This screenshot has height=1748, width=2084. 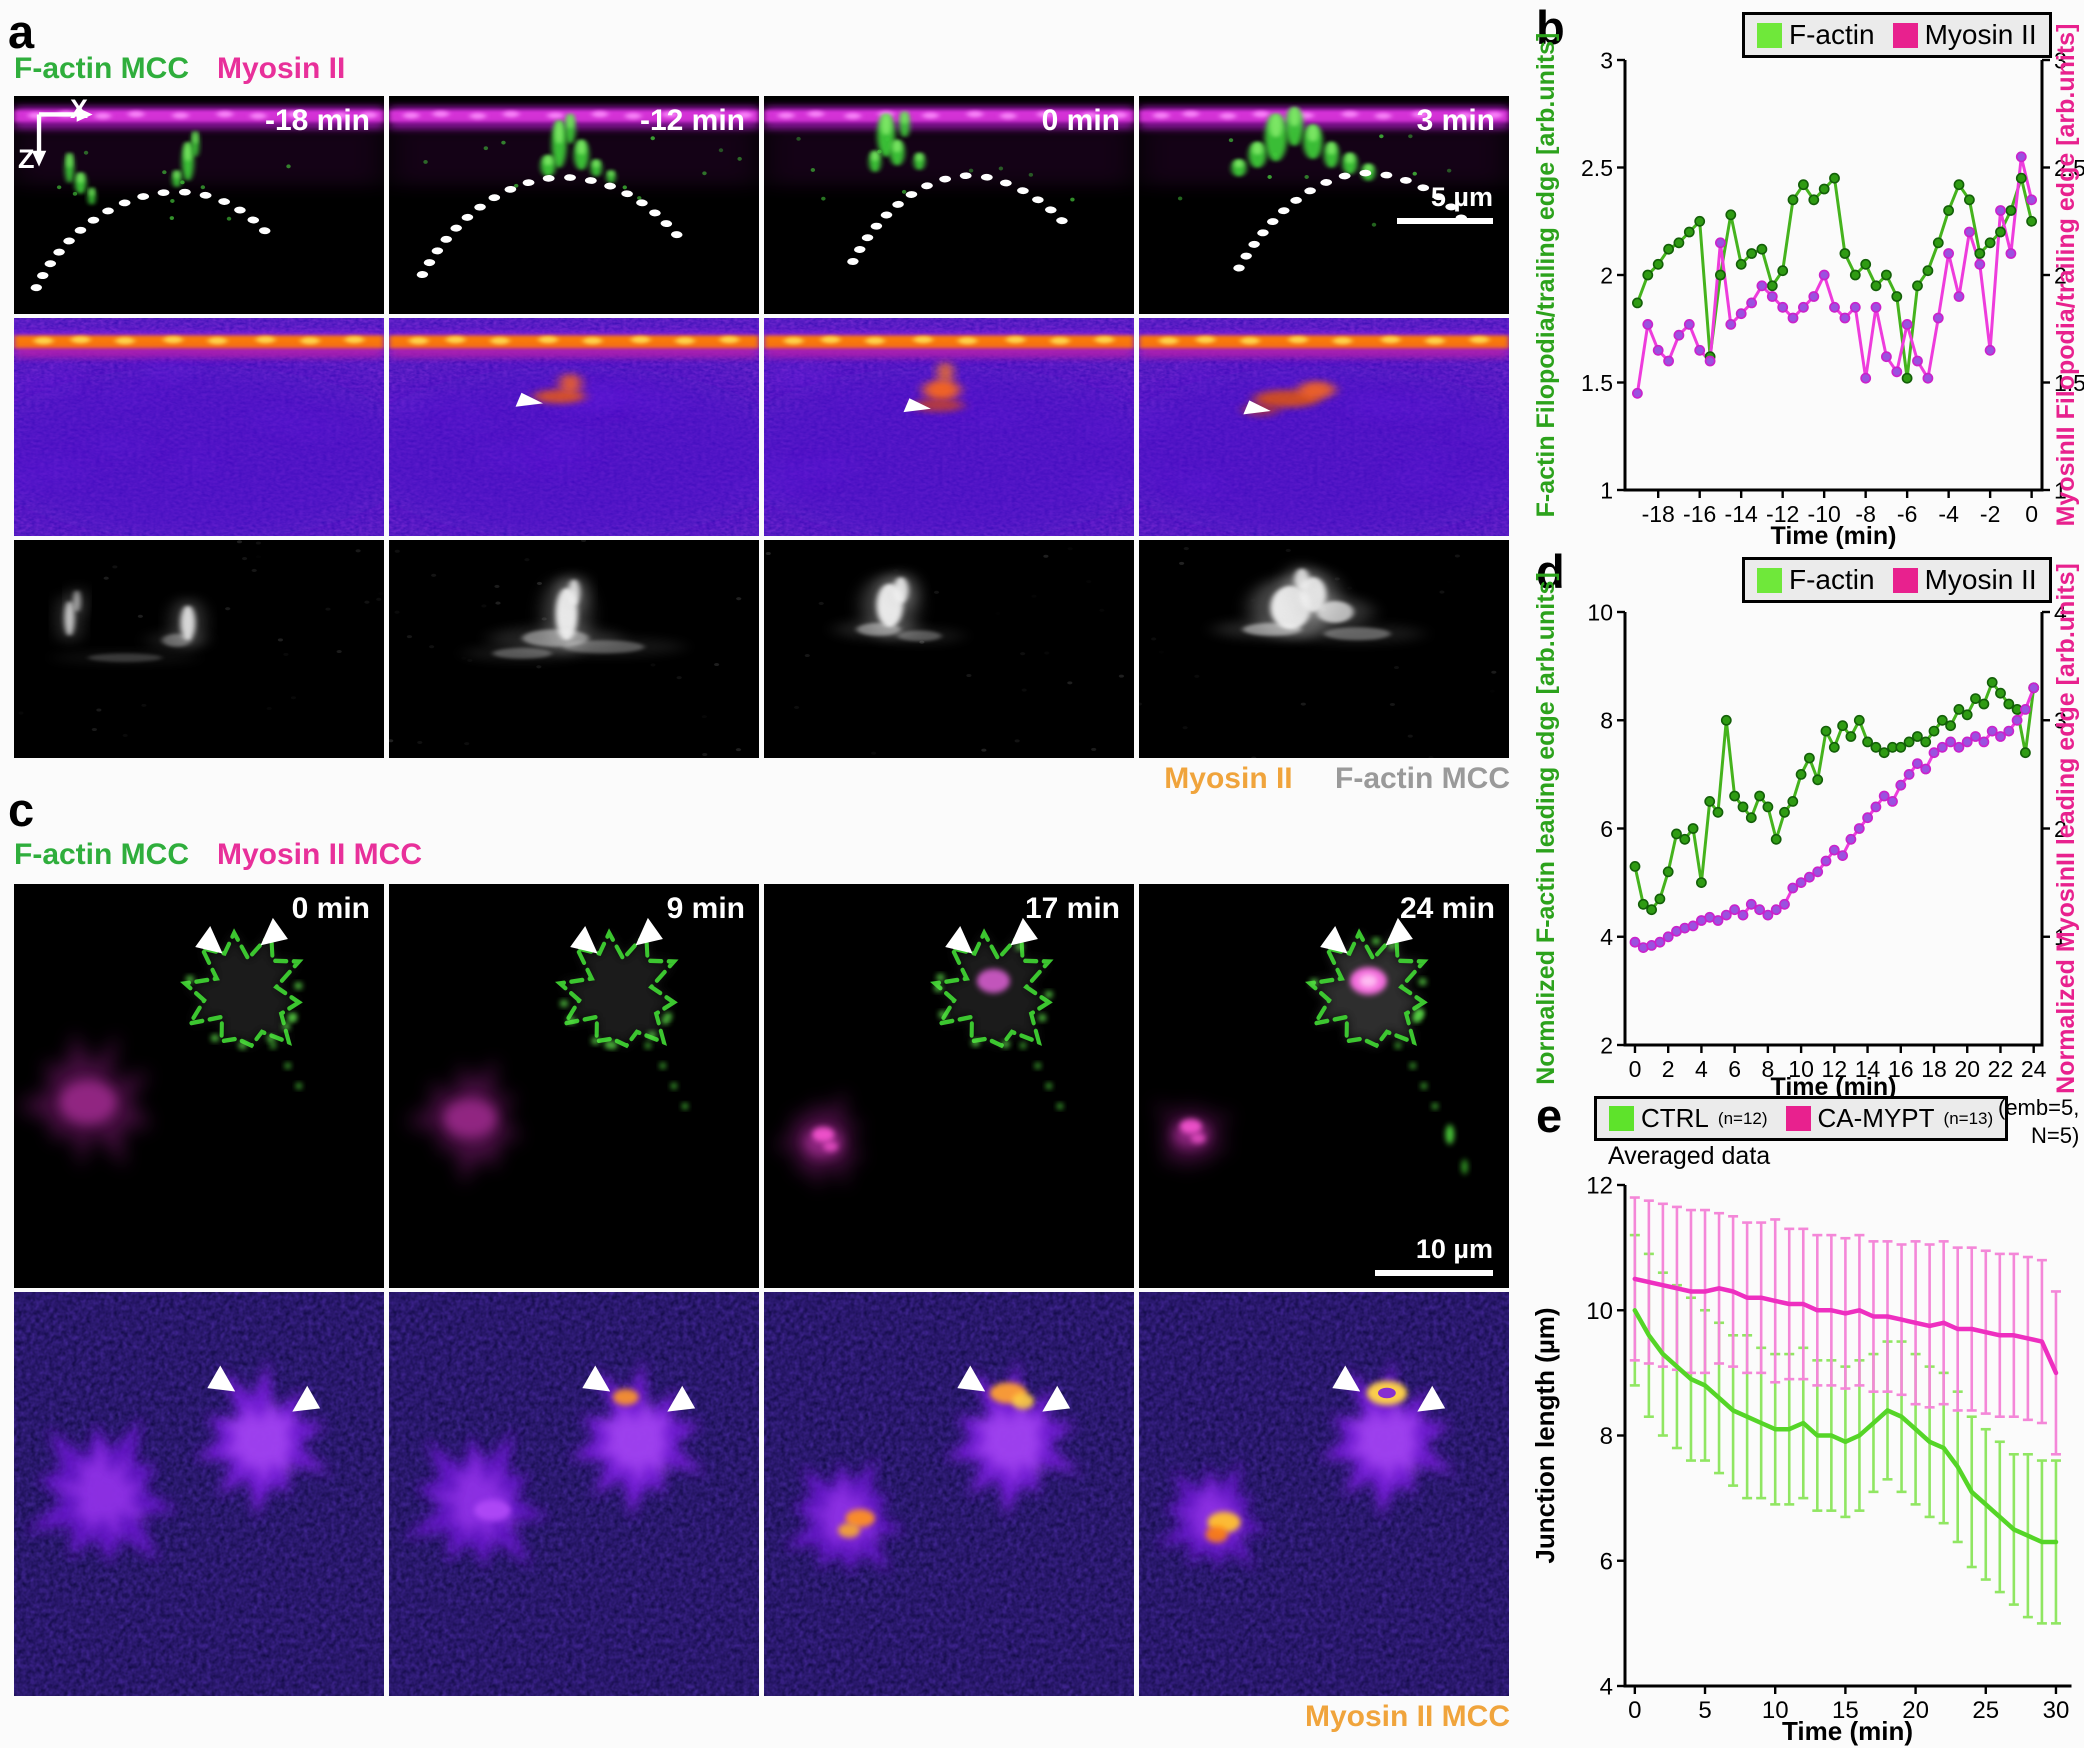 I want to click on micrograph-c-merge-frame4: 24 min 10 µm, so click(x=1324, y=1086).